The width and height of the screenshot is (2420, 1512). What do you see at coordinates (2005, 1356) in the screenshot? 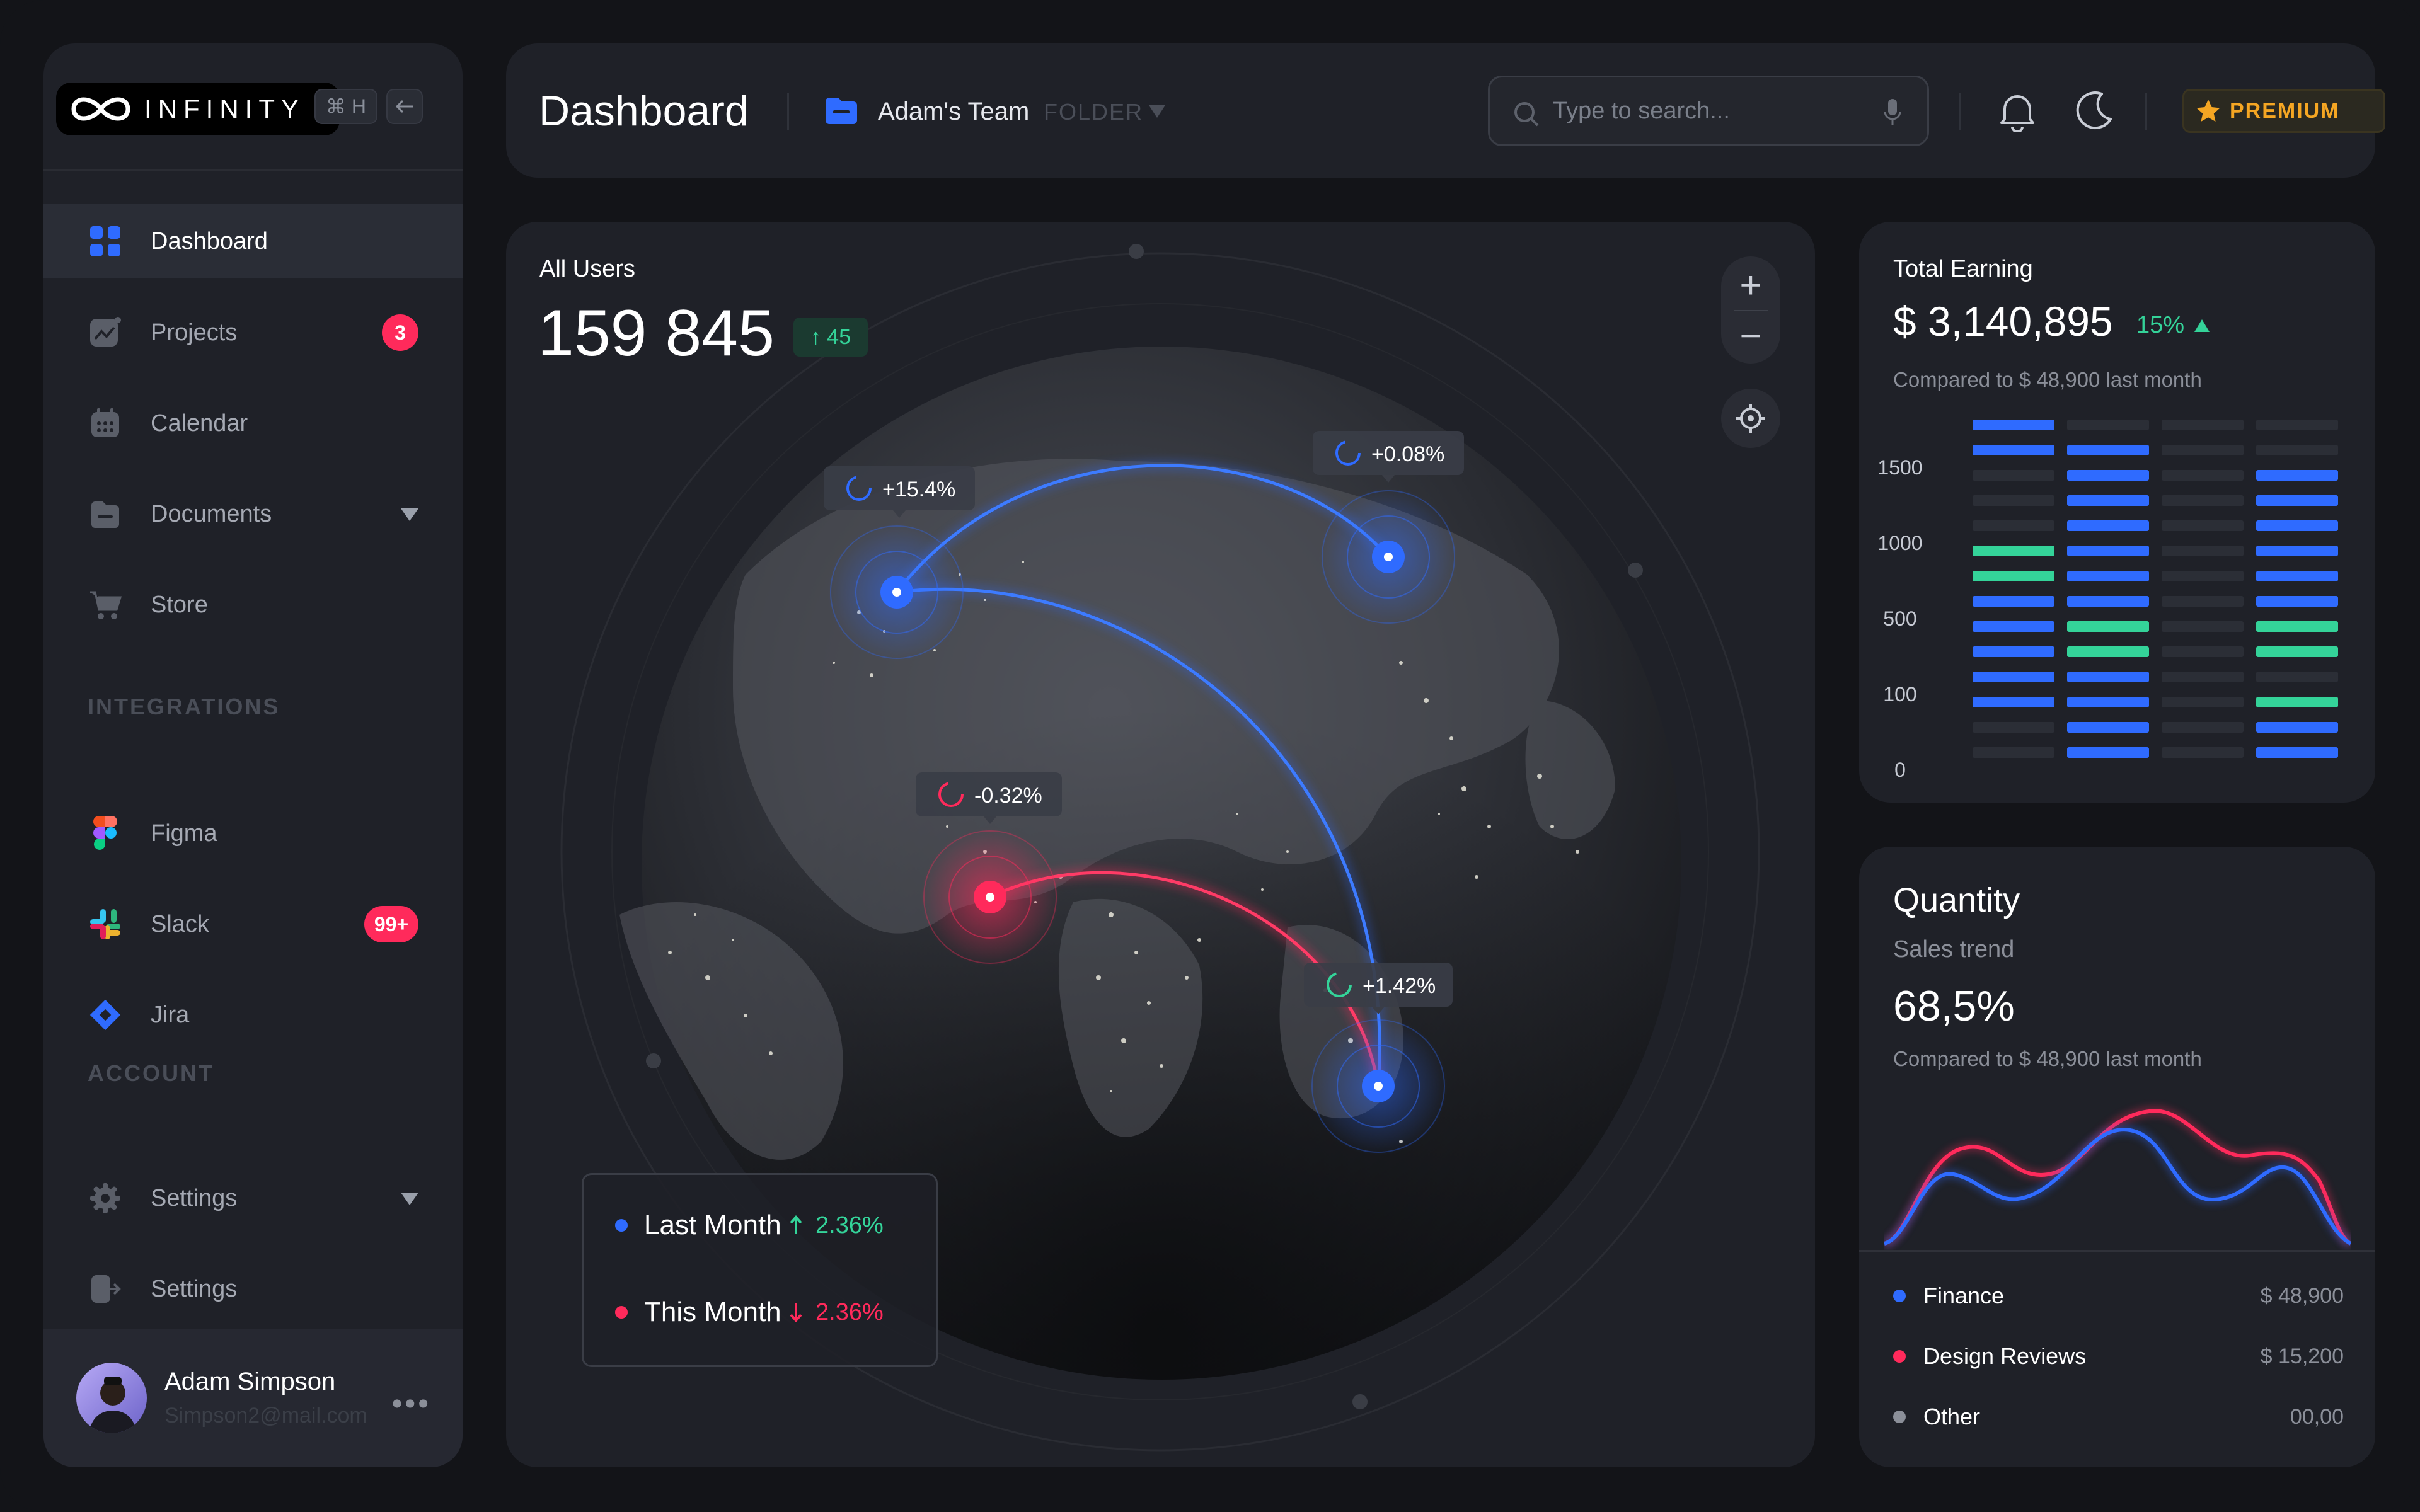
I see `list-item-name: Design Reviews` at bounding box center [2005, 1356].